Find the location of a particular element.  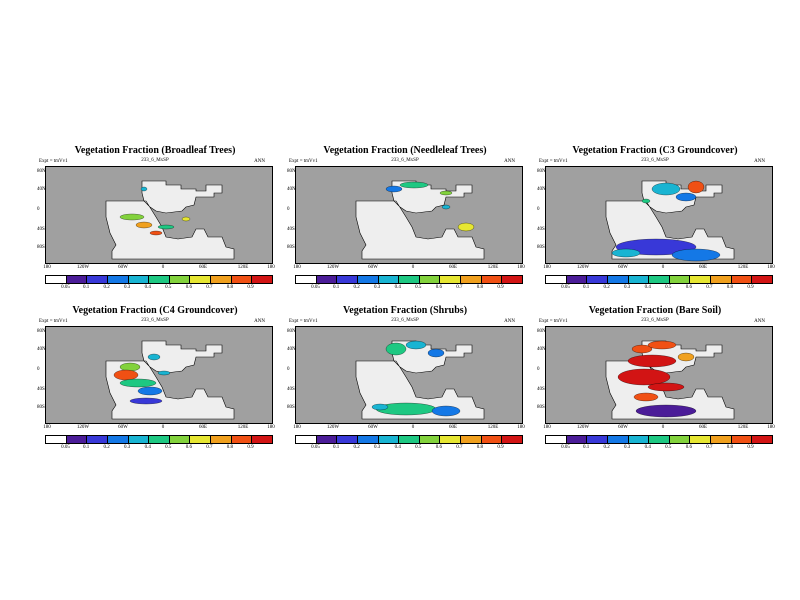

panel-title: Vegetation Fraction (C4 Groundcover) is located at coordinates (155, 310).